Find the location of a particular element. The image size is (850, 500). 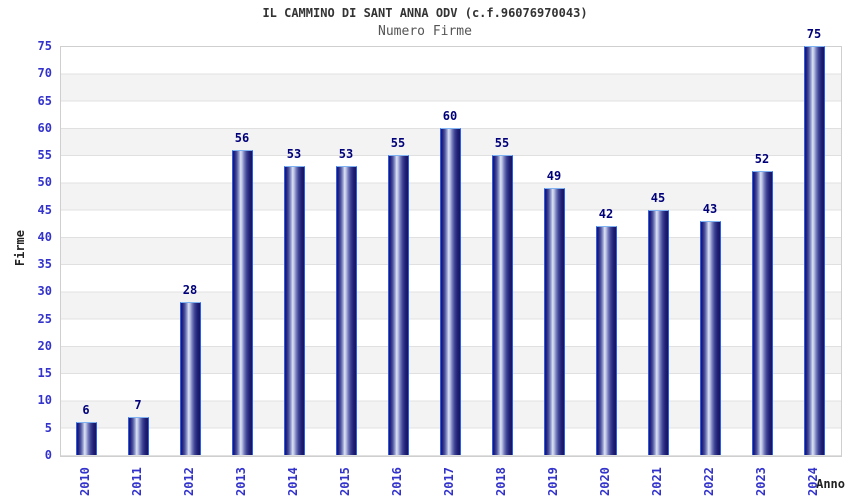

y-tick-label: 15 is located at coordinates (44, 373).